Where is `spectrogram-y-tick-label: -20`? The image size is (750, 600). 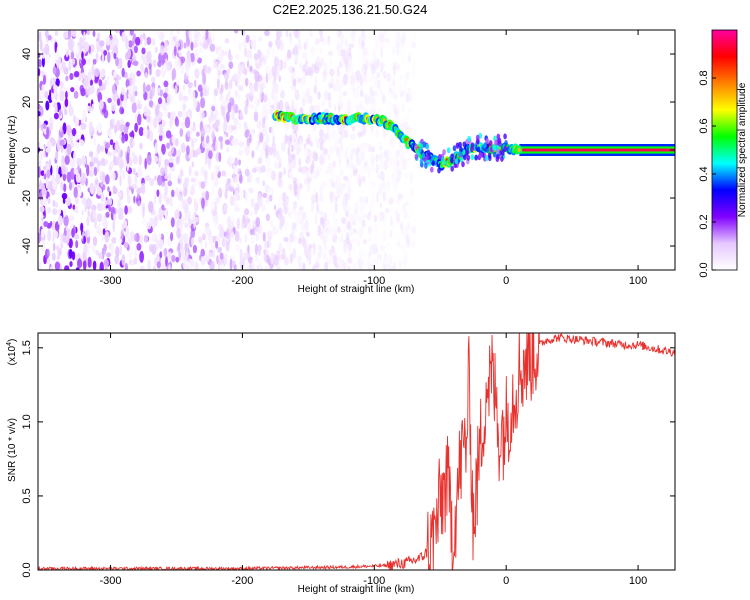
spectrogram-y-tick-label: -20 is located at coordinates (27, 198).